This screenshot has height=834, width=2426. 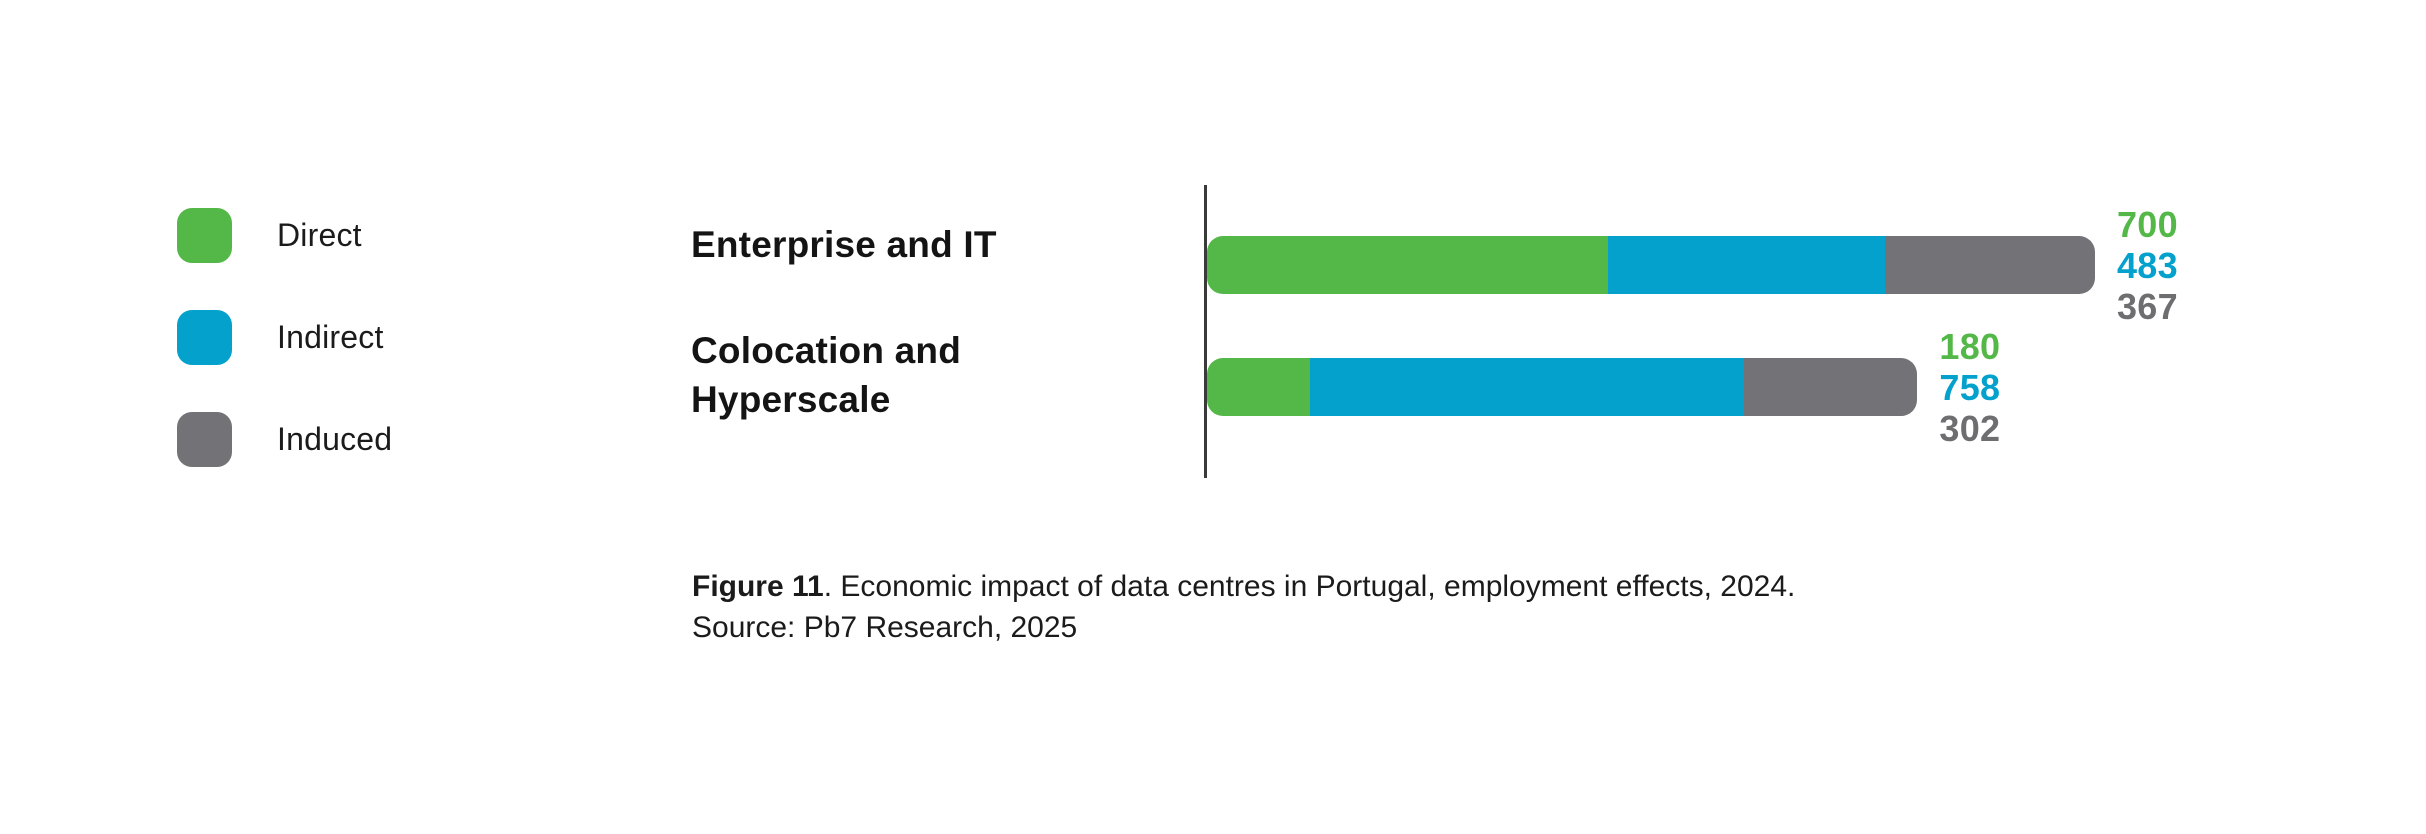 I want to click on legend-item-indirect: Indirect, so click(x=284, y=337).